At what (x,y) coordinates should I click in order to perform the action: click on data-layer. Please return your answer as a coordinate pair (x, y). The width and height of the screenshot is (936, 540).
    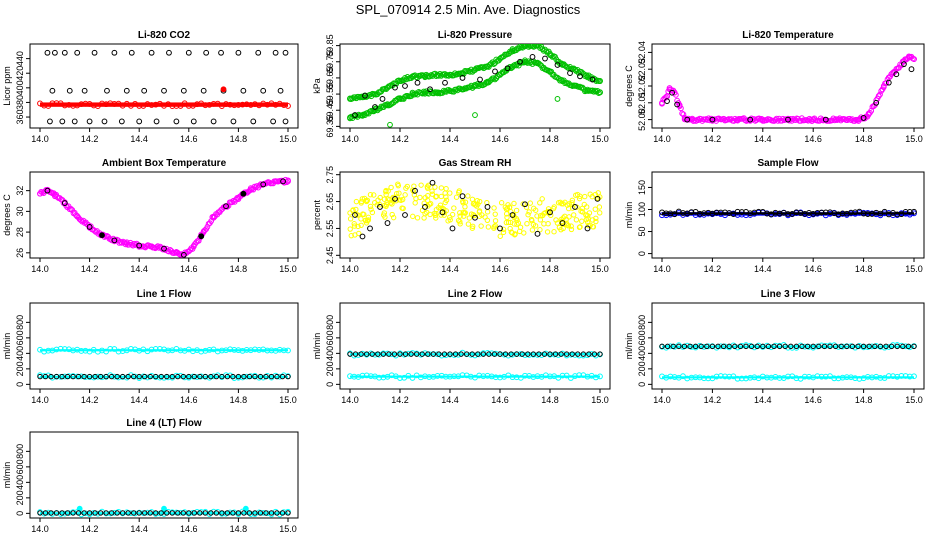
    Looking at the image, I should click on (788, 213).